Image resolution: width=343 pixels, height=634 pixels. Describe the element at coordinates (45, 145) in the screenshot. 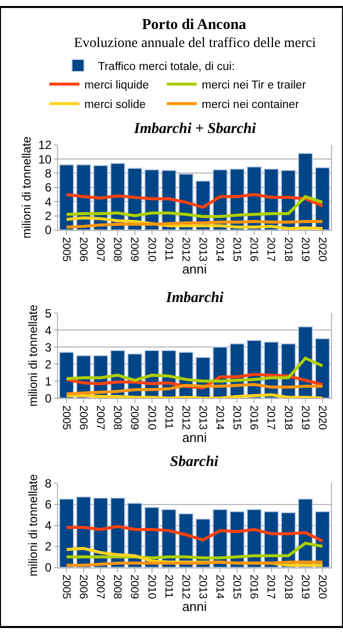

I see `y-tick-label: 12` at that location.